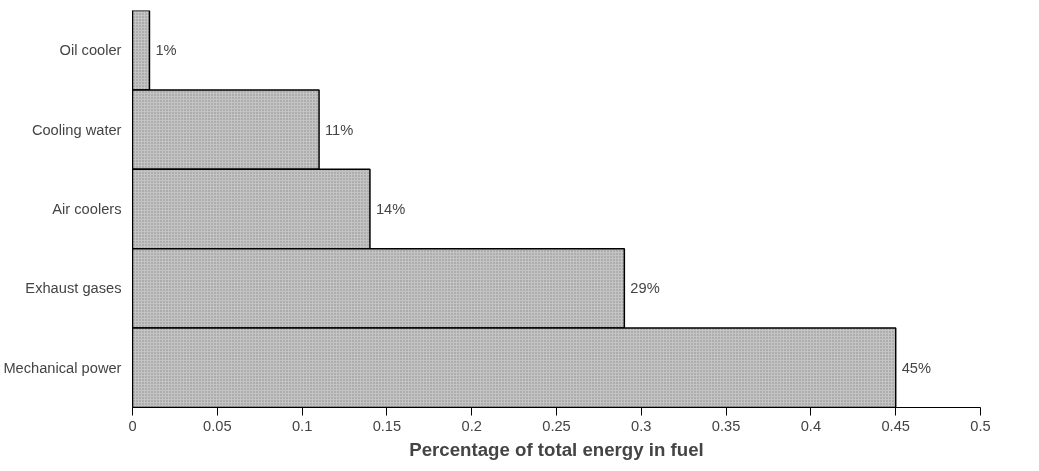  What do you see at coordinates (339, 129) in the screenshot?
I see `data-label: 11%` at bounding box center [339, 129].